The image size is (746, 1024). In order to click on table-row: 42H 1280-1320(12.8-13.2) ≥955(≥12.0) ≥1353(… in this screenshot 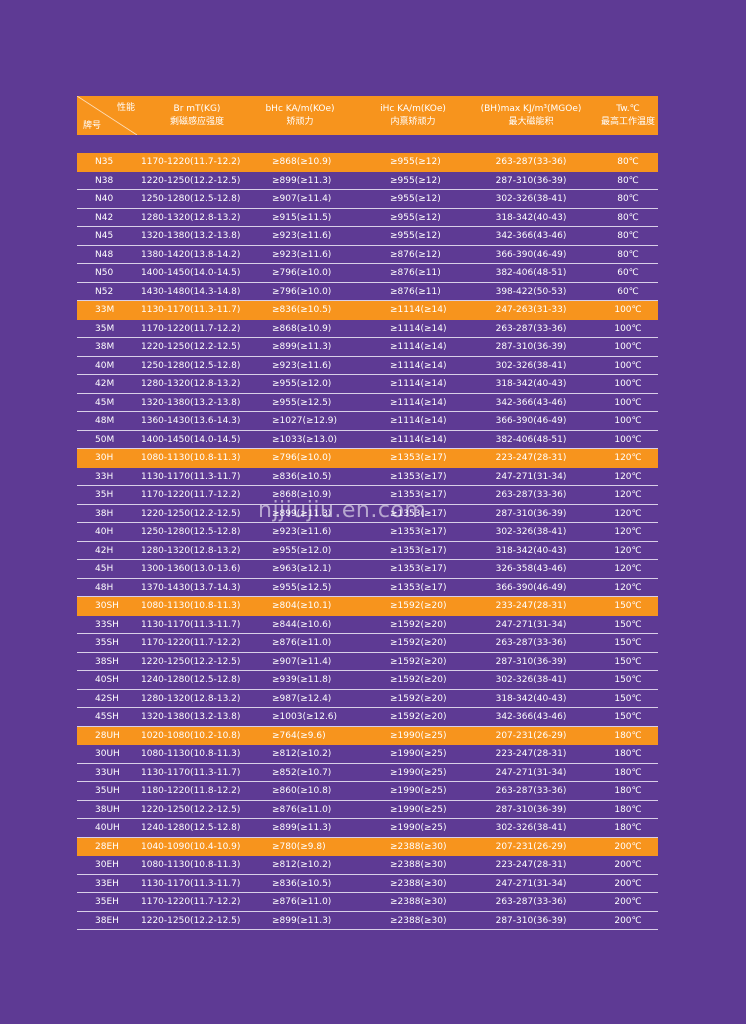, I will do `click(367, 551)`.